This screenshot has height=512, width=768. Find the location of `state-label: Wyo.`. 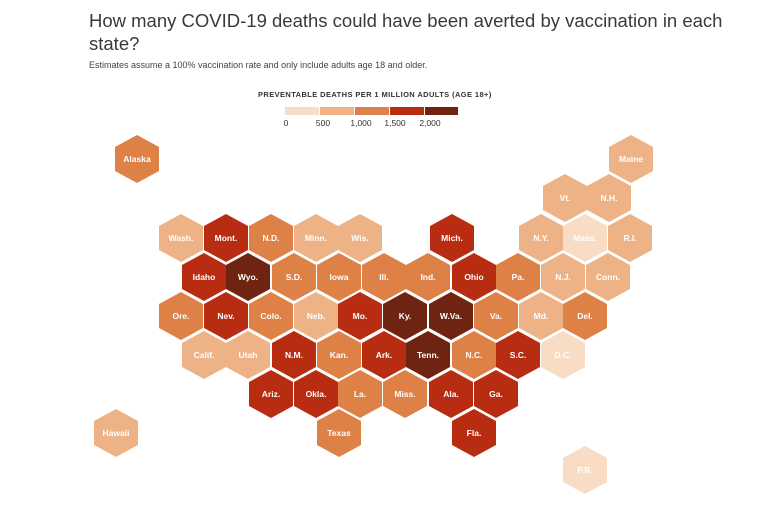

state-label: Wyo. is located at coordinates (248, 277).